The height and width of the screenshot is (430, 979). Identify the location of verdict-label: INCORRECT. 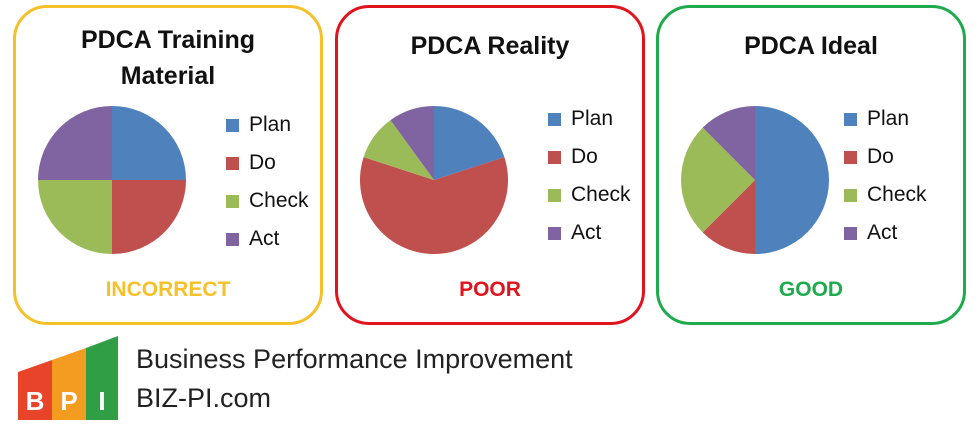
(168, 289).